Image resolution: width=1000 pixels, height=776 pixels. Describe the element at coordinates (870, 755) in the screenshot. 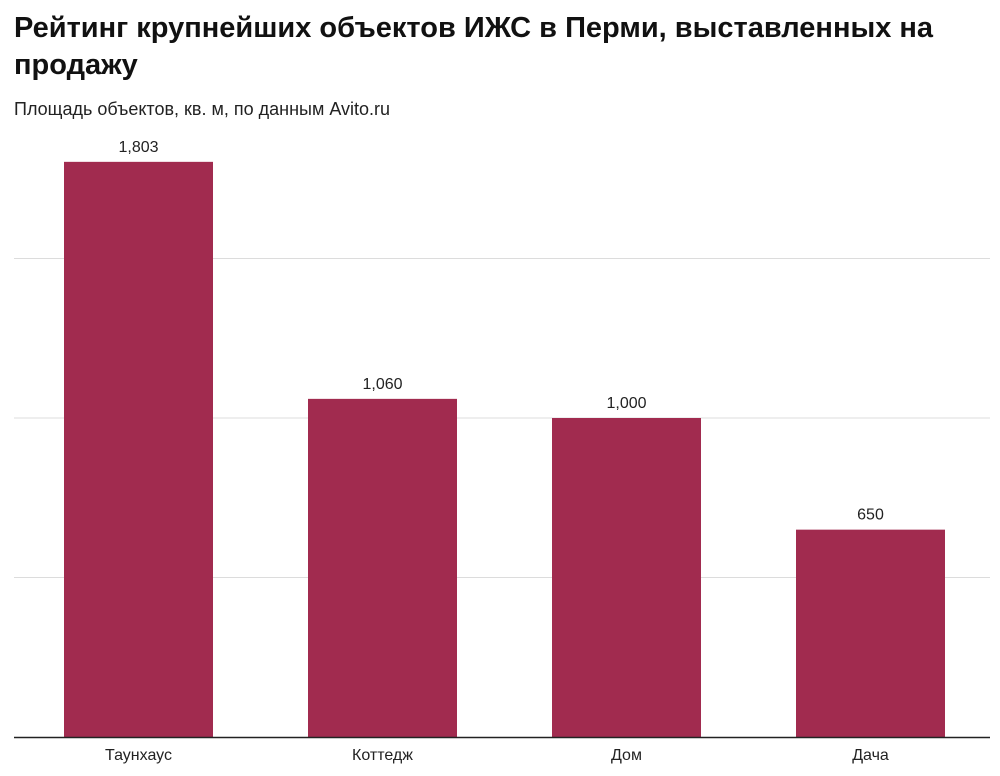

I see `x-tick-label: Дача` at that location.